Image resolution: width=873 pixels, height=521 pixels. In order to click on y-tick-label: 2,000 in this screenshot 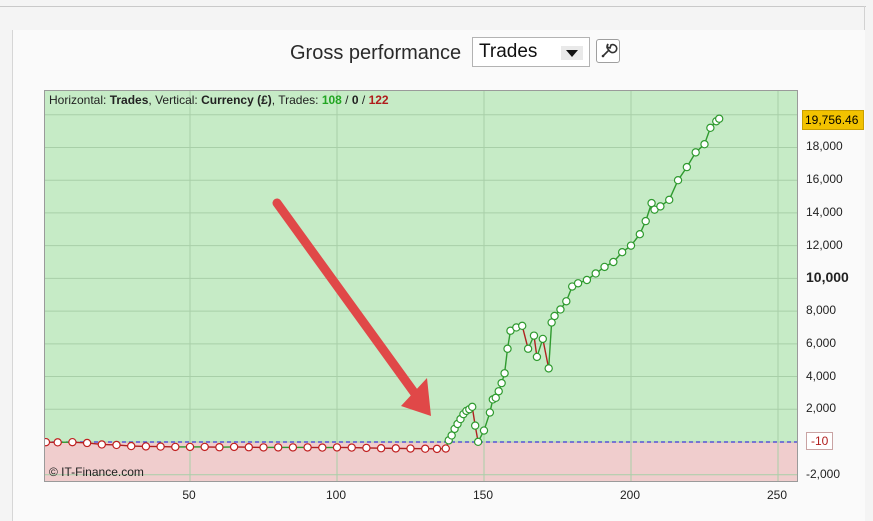, I will do `click(821, 408)`.